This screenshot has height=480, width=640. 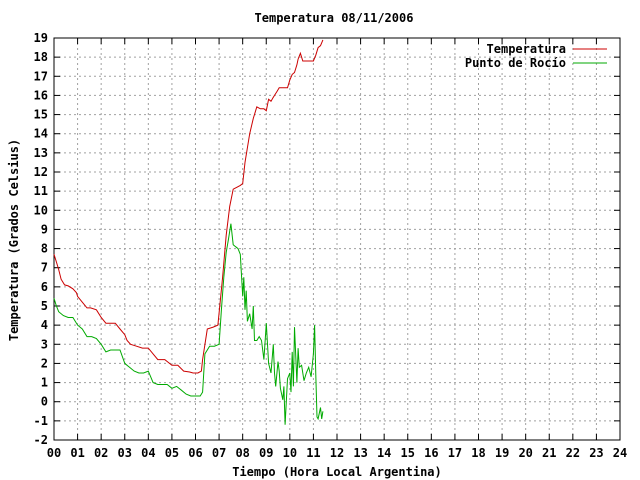 I want to click on x-tick-label: 15, so click(x=408, y=453).